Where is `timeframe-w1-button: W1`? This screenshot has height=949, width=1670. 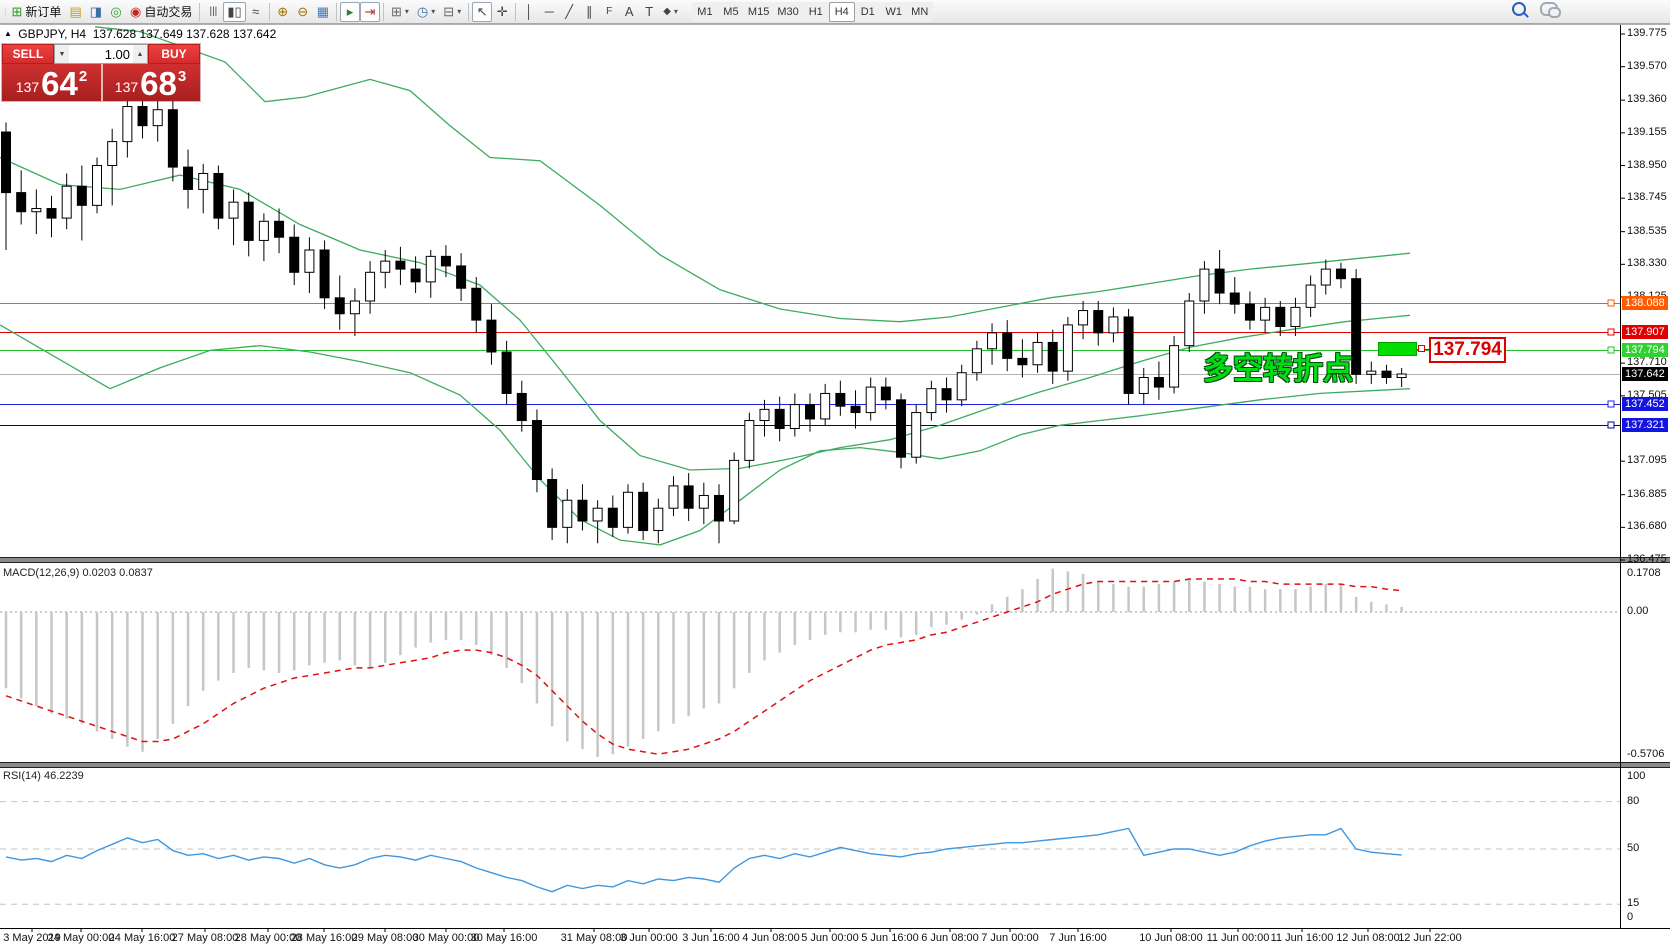 timeframe-w1-button: W1 is located at coordinates (893, 11).